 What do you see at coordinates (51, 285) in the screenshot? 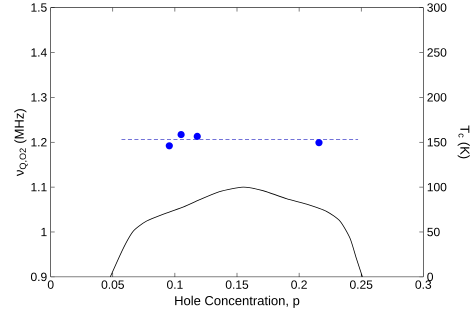
I see `x-tick-label: 0` at bounding box center [51, 285].